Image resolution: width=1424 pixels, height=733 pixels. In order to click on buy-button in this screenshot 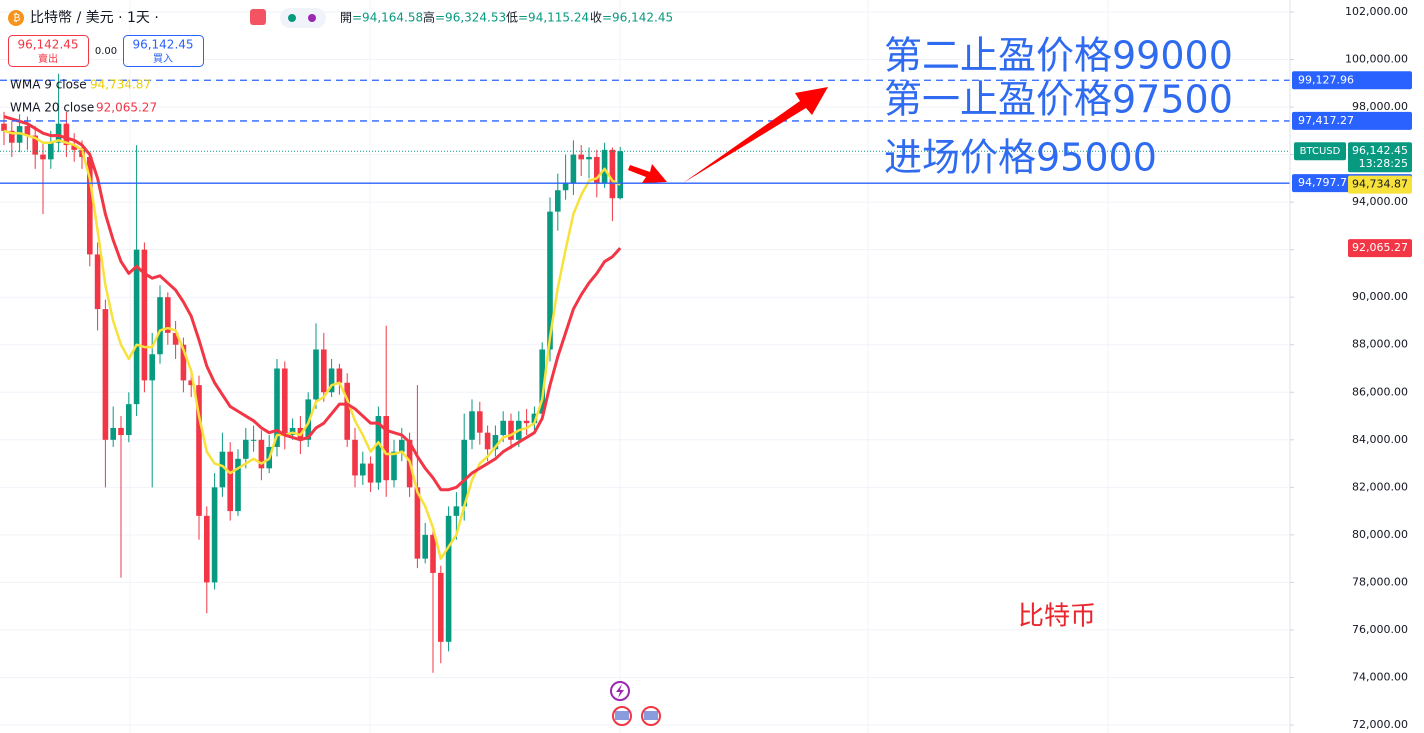, I will do `click(163, 51)`.